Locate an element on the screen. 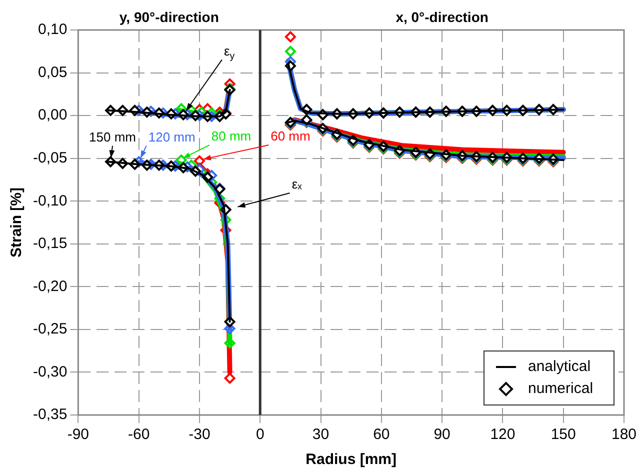  y-axis-title: Strain [%] is located at coordinates (17, 222).